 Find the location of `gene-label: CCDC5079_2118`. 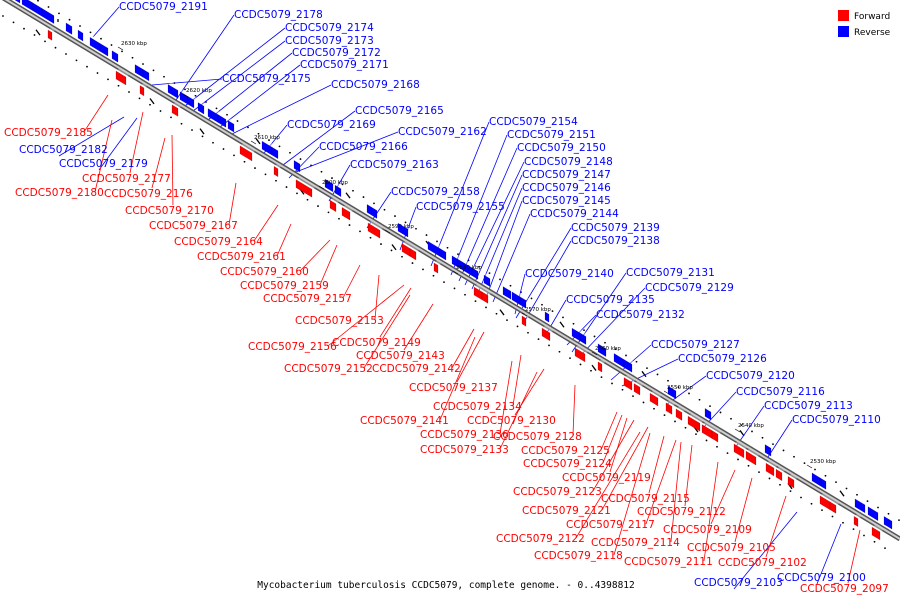

gene-label: CCDC5079_2118 is located at coordinates (578, 556).